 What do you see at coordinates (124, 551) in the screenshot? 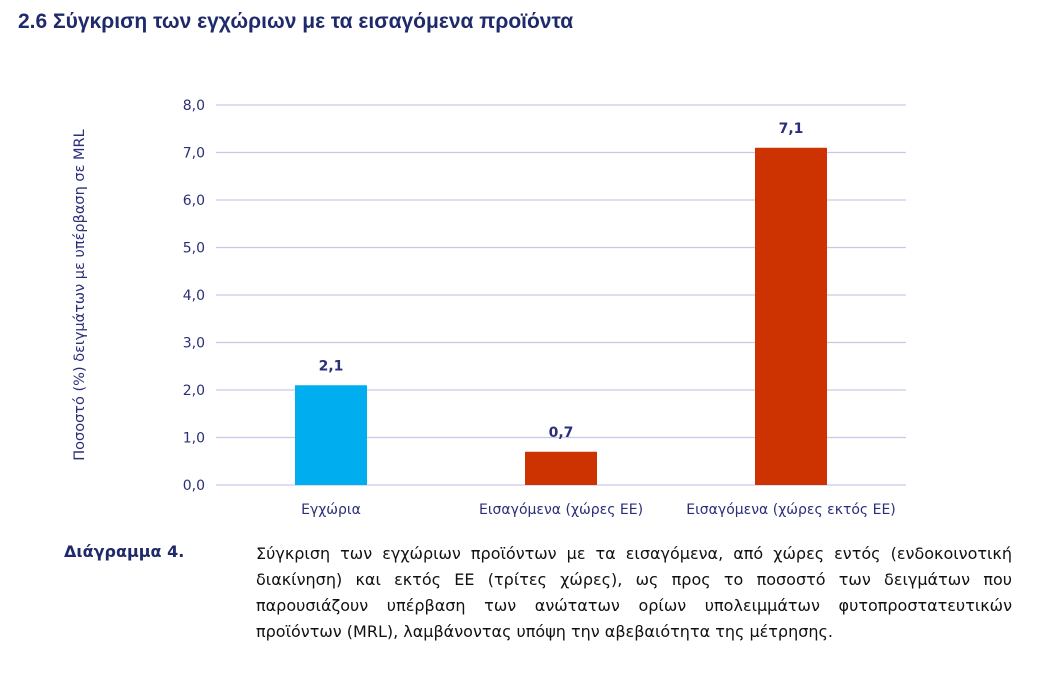
I see `figure-caption-label: Διάγραμμα 4.` at bounding box center [124, 551].